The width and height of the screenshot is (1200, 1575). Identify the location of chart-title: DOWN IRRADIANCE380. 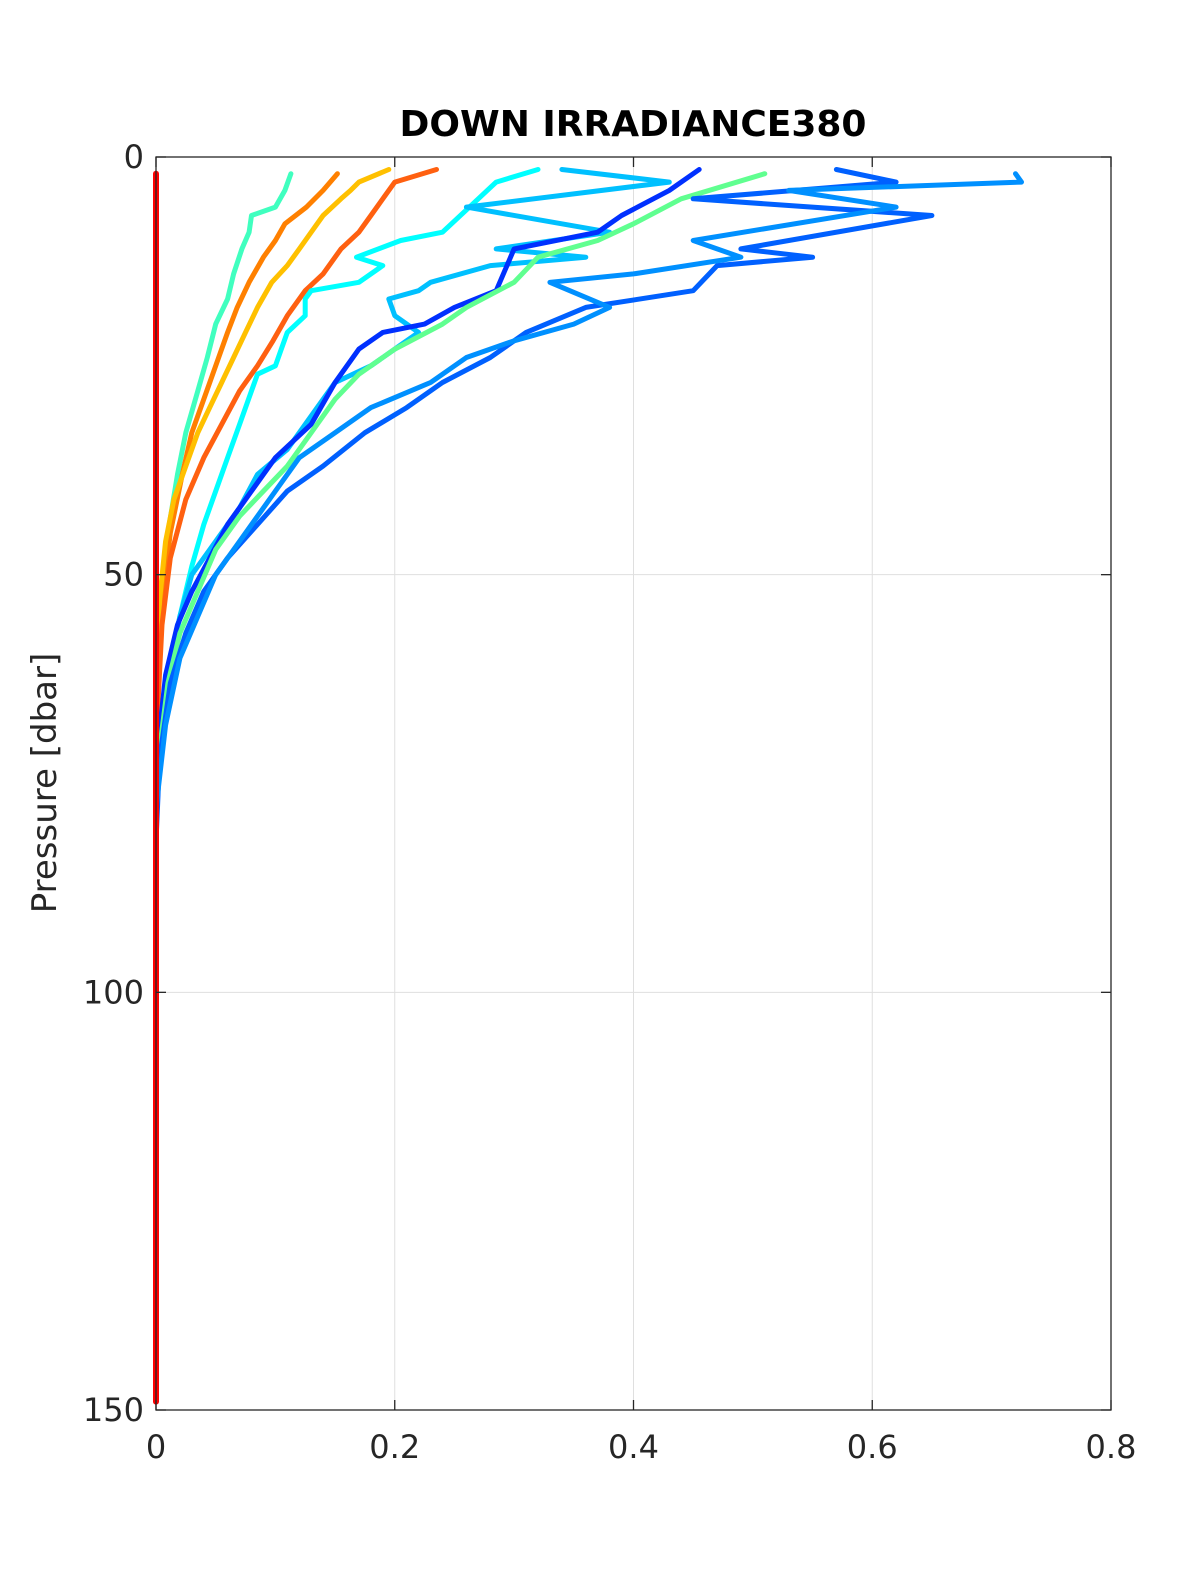
(633, 124).